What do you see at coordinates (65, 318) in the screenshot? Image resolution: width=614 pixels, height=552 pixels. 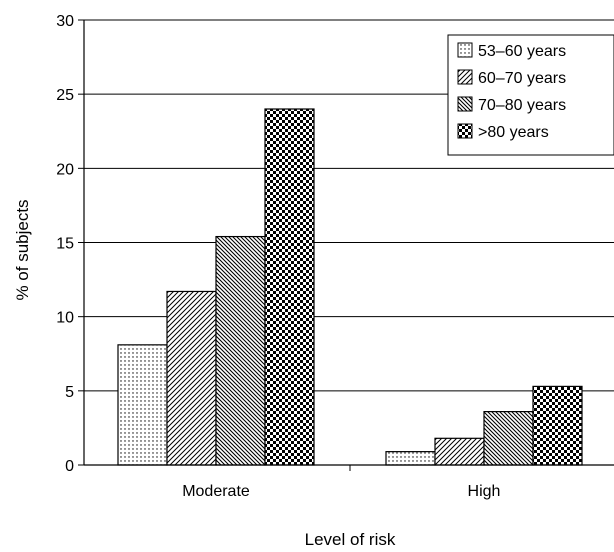 I see `y-tick-label: 10` at bounding box center [65, 318].